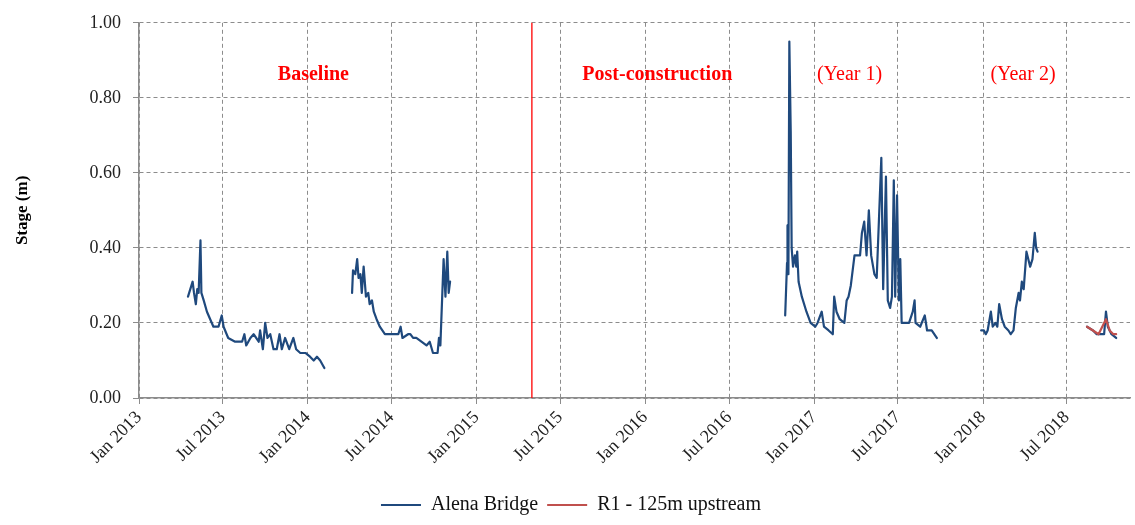 This screenshot has height=525, width=1135. I want to click on annotation: Baseline, so click(313, 72).